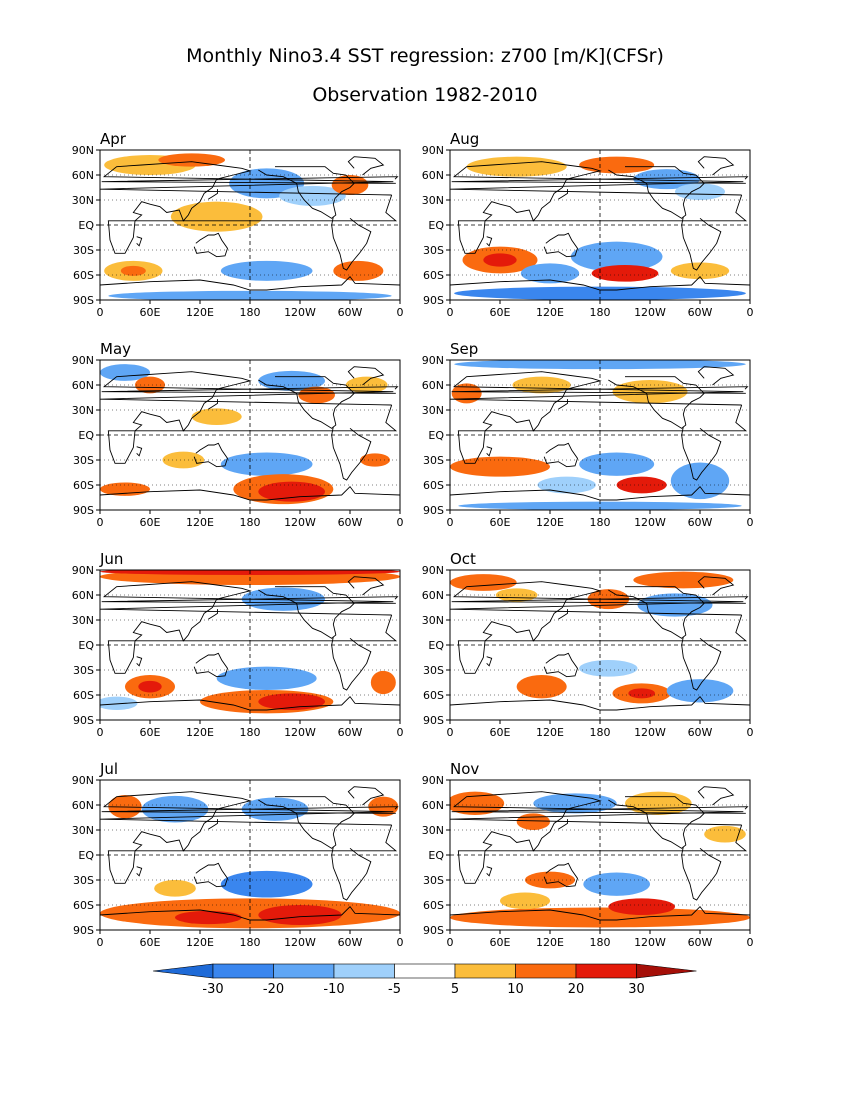 This screenshot has height=1104, width=850. I want to click on colorbar-tick-label: 30, so click(636, 989).